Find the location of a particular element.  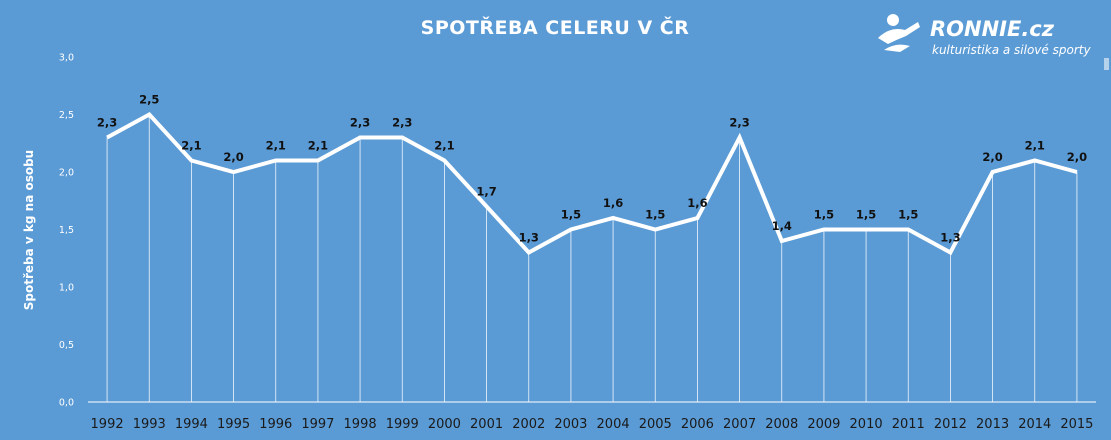

x-tick-label: 2012 is located at coordinates (950, 424).